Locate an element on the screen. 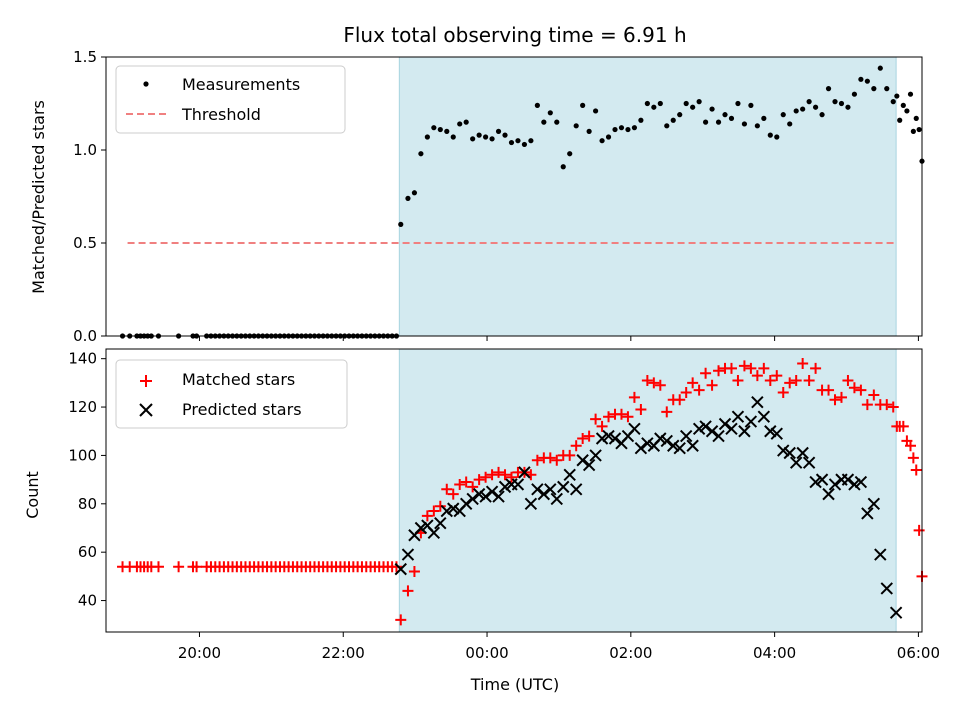 The image size is (960, 720). legend-threshold: Threshold is located at coordinates (221, 114).